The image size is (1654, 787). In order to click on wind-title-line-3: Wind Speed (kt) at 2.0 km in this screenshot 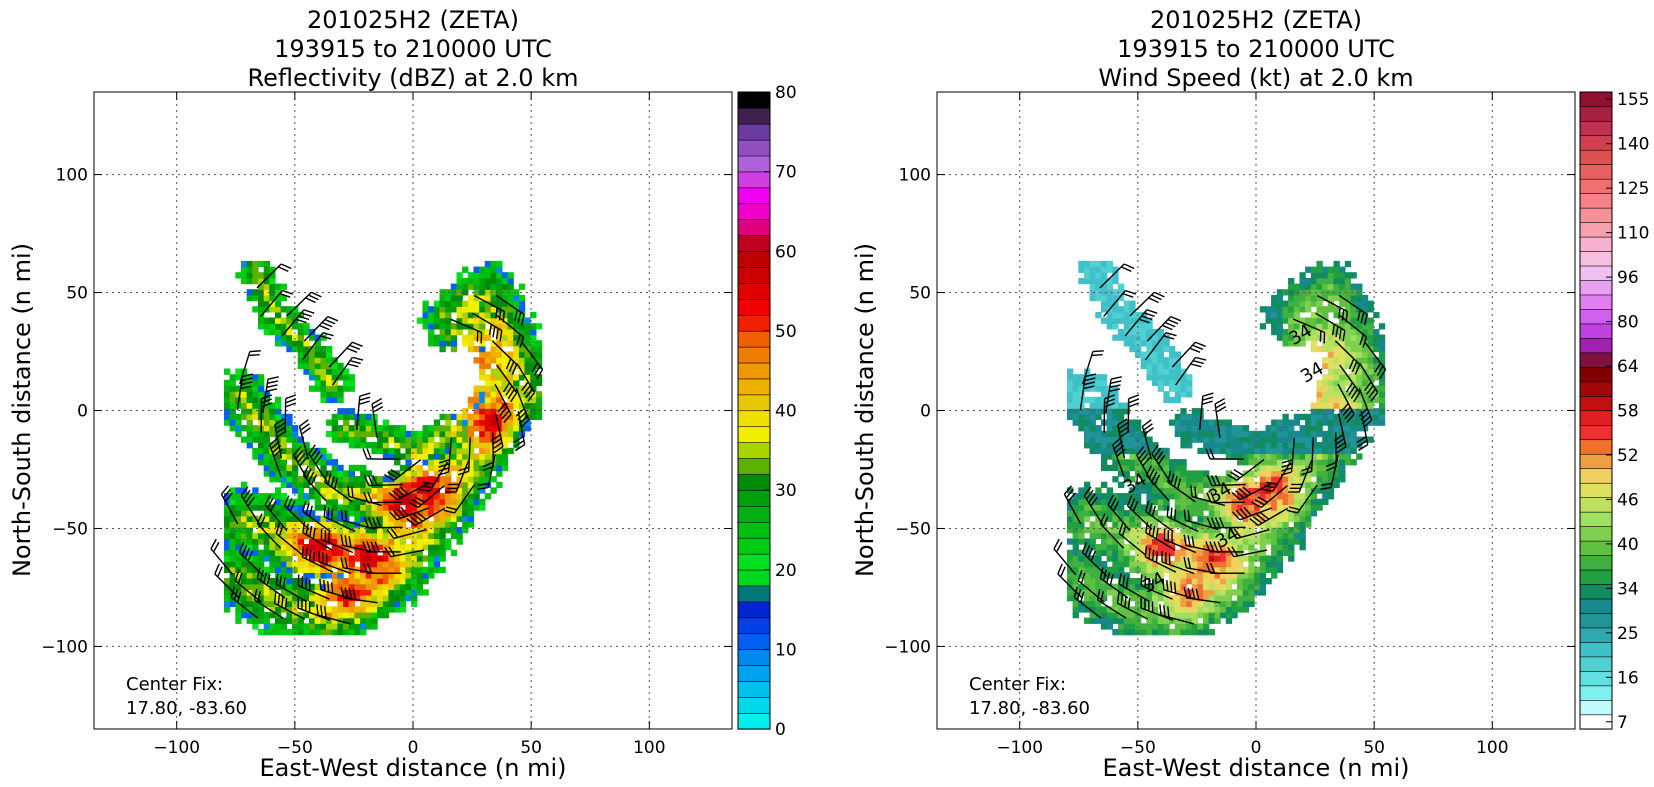, I will do `click(1255, 78)`.